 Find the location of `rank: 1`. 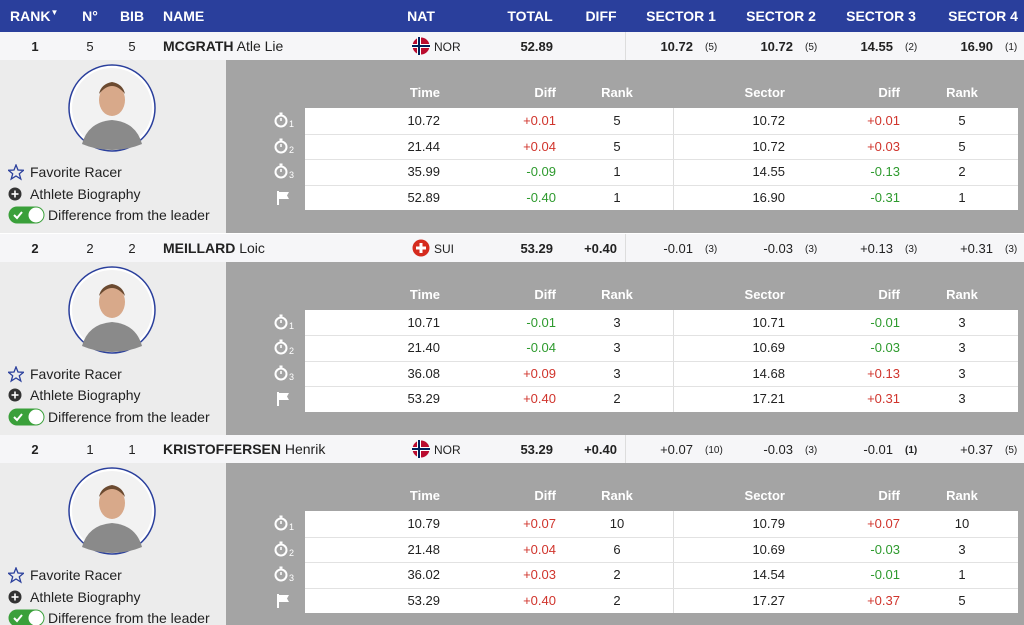

rank: 1 is located at coordinates (35, 46).